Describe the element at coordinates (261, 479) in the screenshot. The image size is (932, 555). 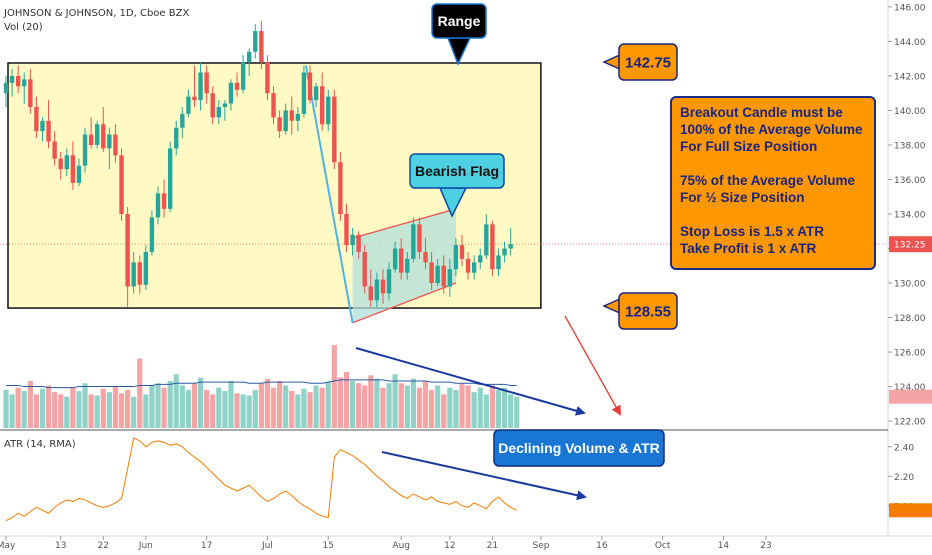
I see `atr-line` at that location.